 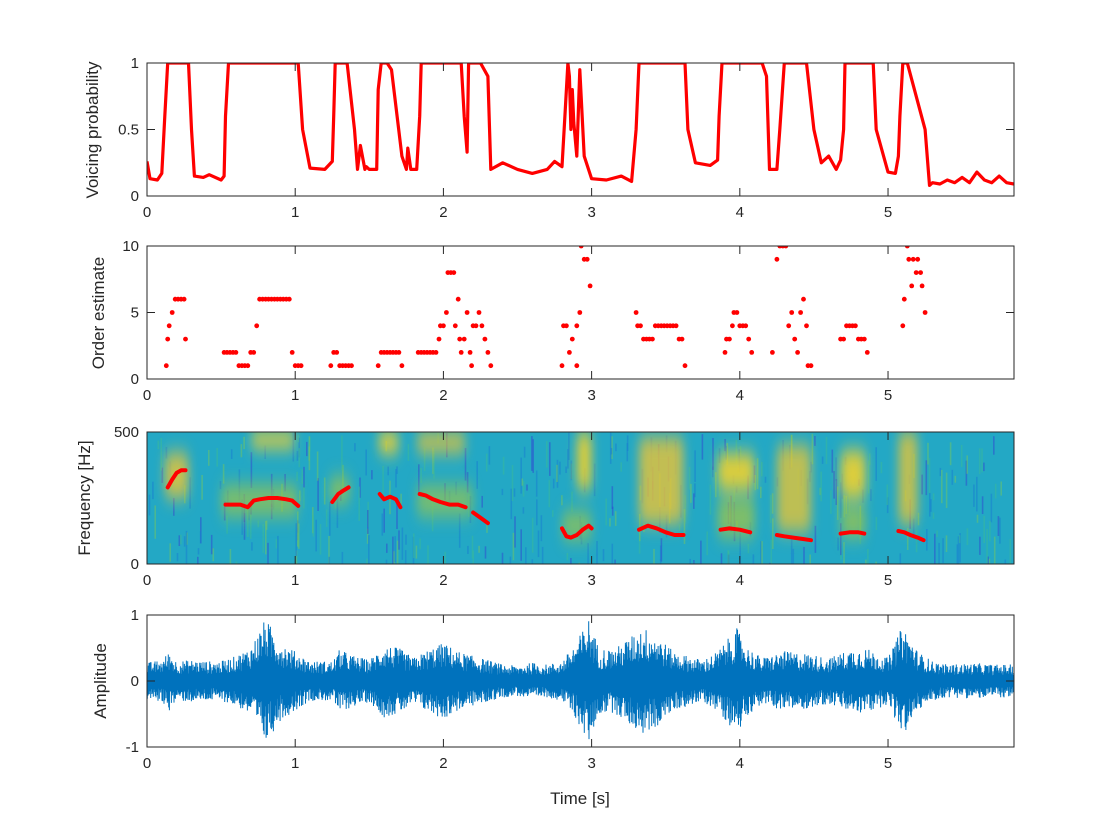 What do you see at coordinates (740, 395) in the screenshot?
I see `order-x-tick-label: 4` at bounding box center [740, 395].